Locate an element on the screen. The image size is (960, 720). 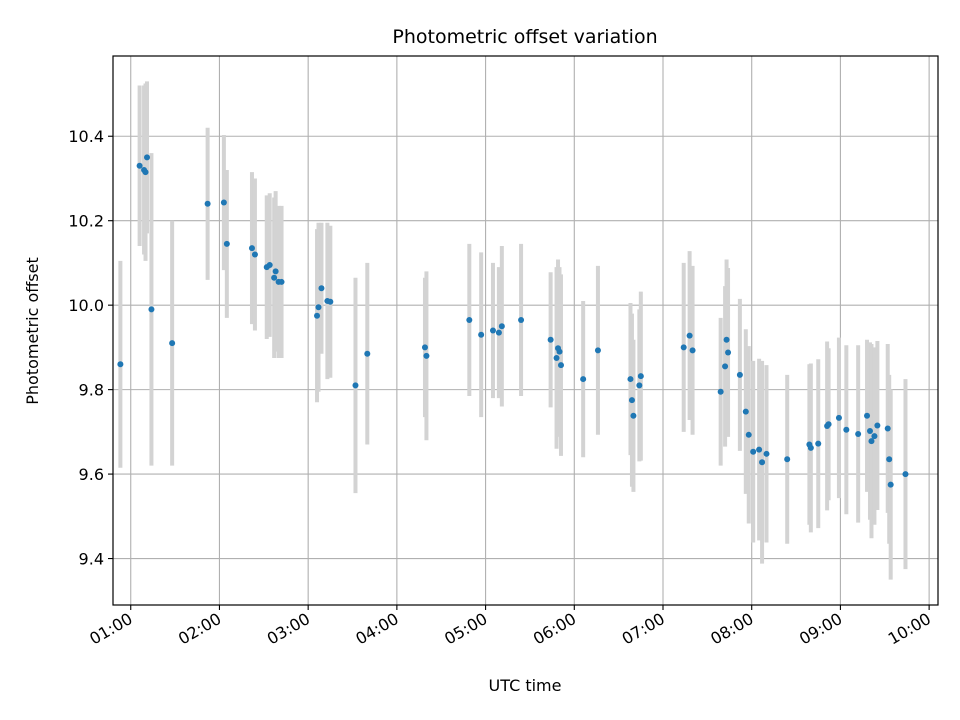
x-axis-label: UTC time is located at coordinates (525, 685).